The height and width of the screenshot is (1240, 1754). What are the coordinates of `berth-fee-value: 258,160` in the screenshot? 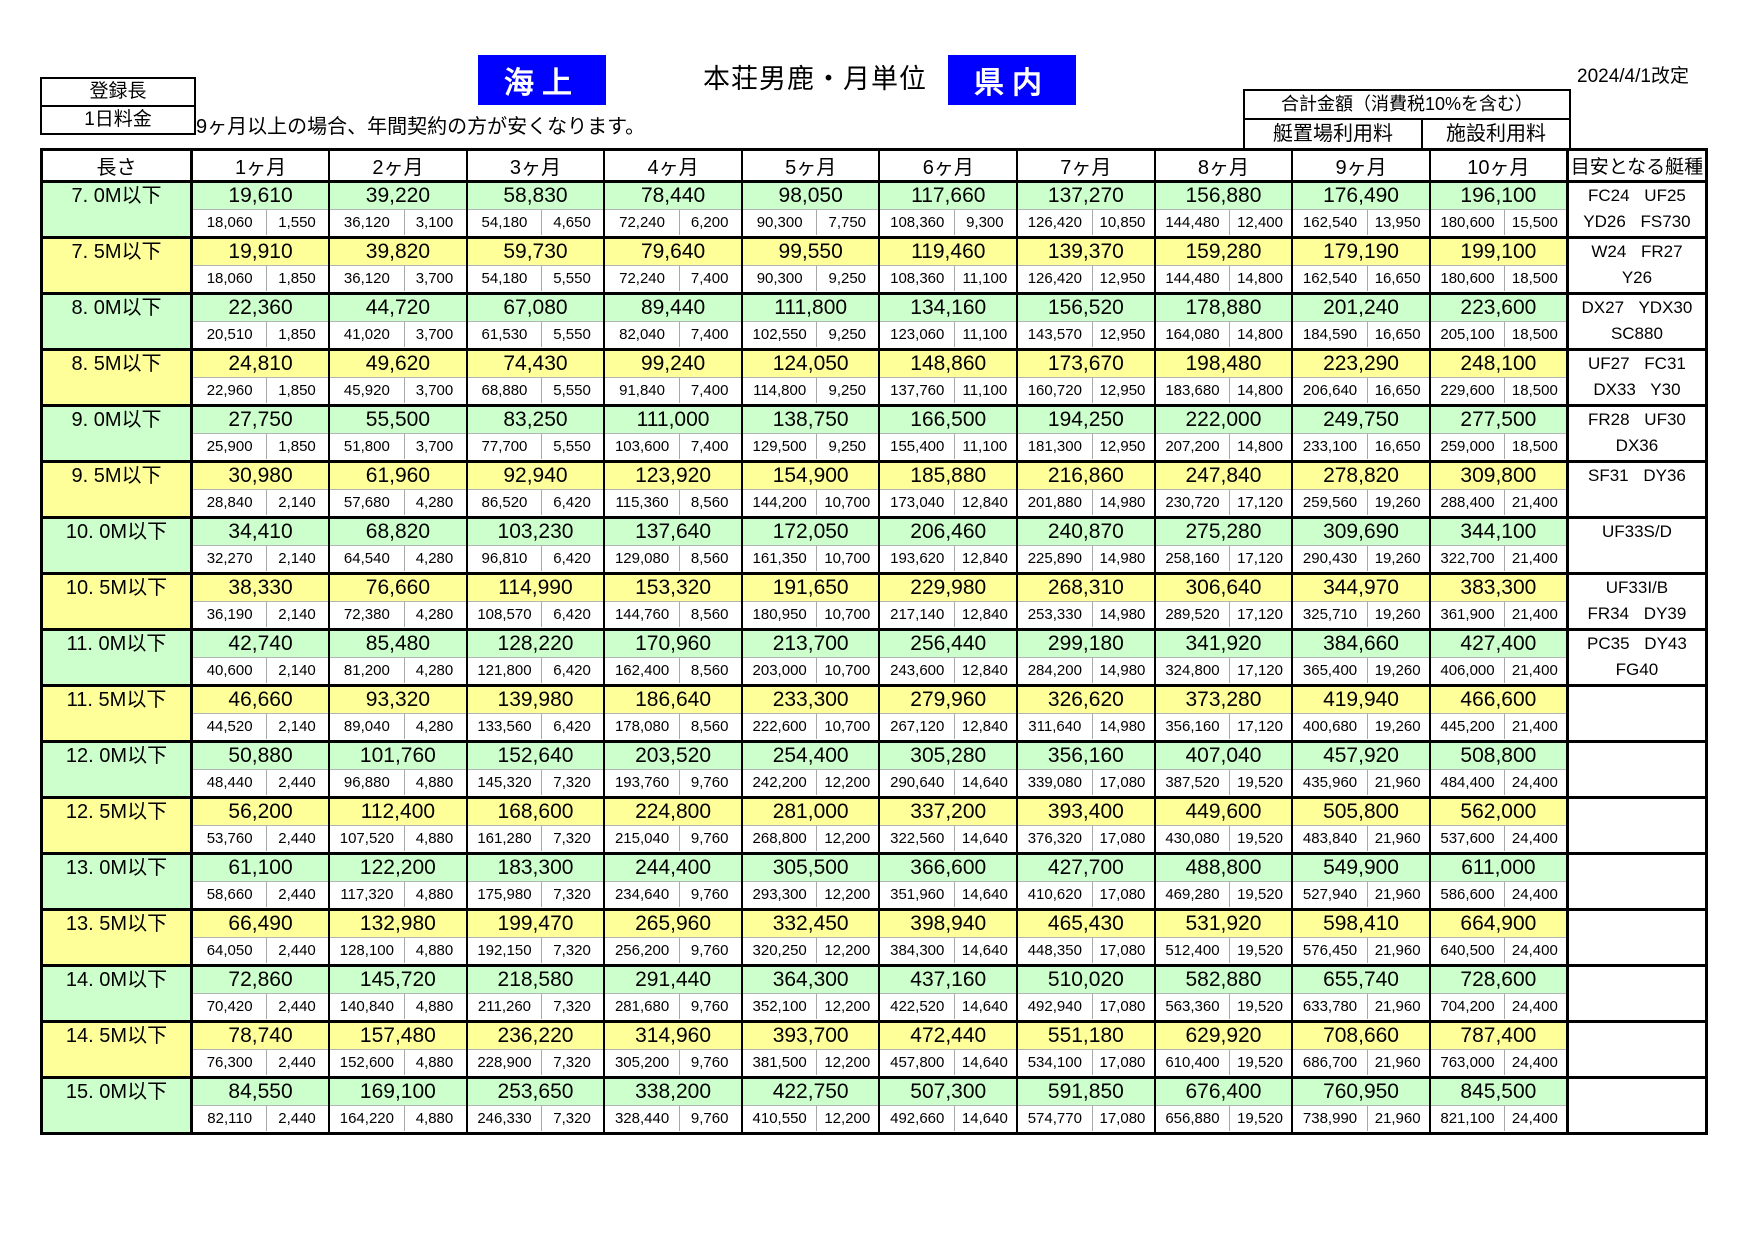 It's located at (1194, 558).